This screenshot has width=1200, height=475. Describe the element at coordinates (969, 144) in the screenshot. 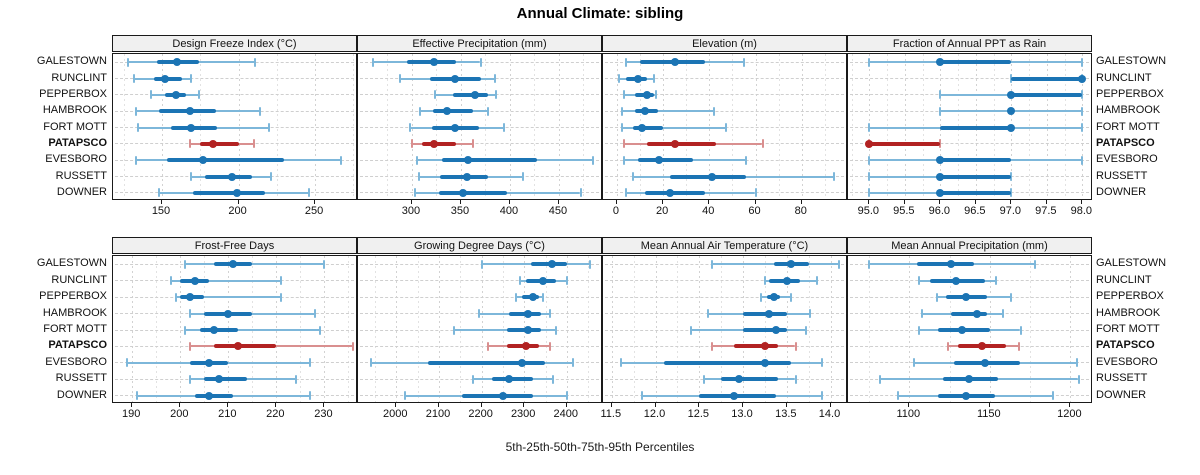

I see `row-refline` at that location.